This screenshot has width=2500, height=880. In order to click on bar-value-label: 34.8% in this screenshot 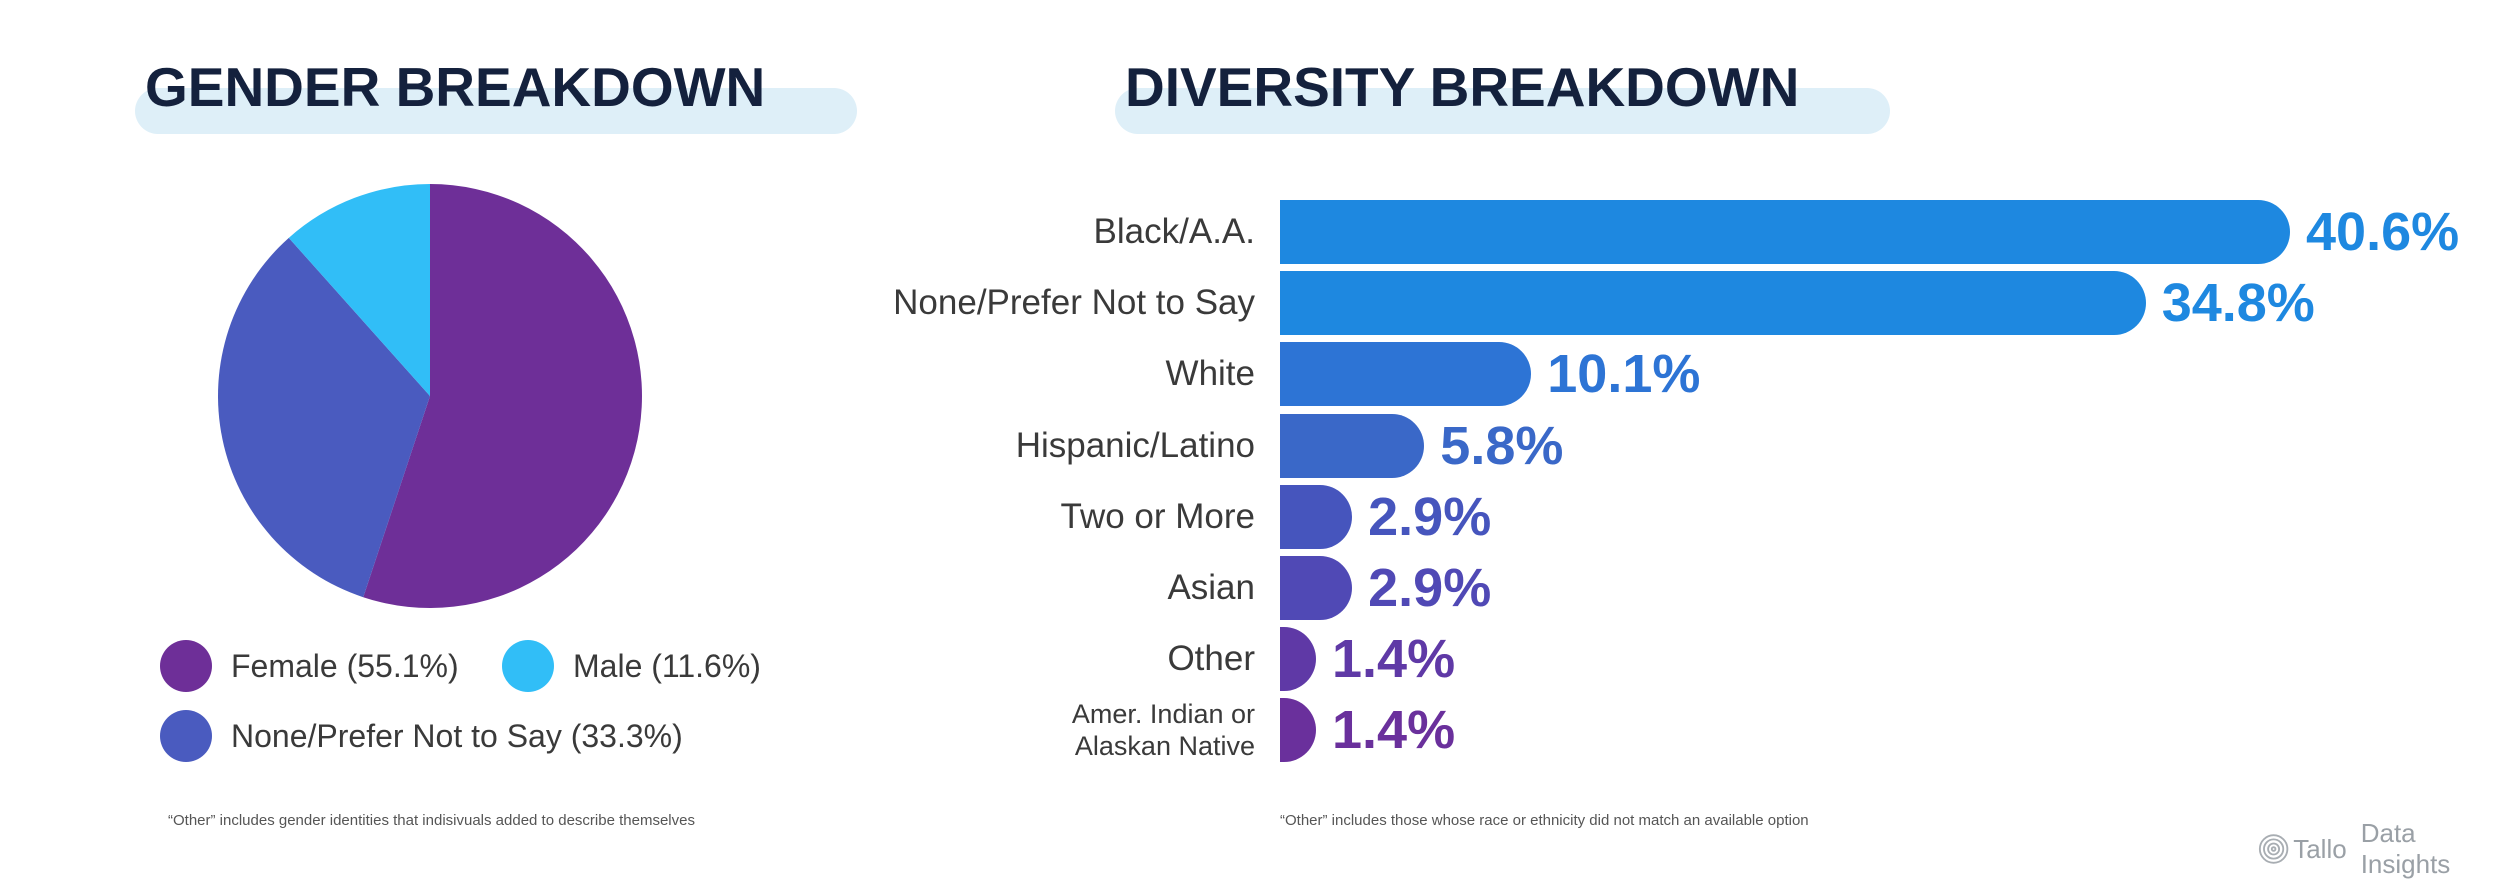, I will do `click(2238, 303)`.